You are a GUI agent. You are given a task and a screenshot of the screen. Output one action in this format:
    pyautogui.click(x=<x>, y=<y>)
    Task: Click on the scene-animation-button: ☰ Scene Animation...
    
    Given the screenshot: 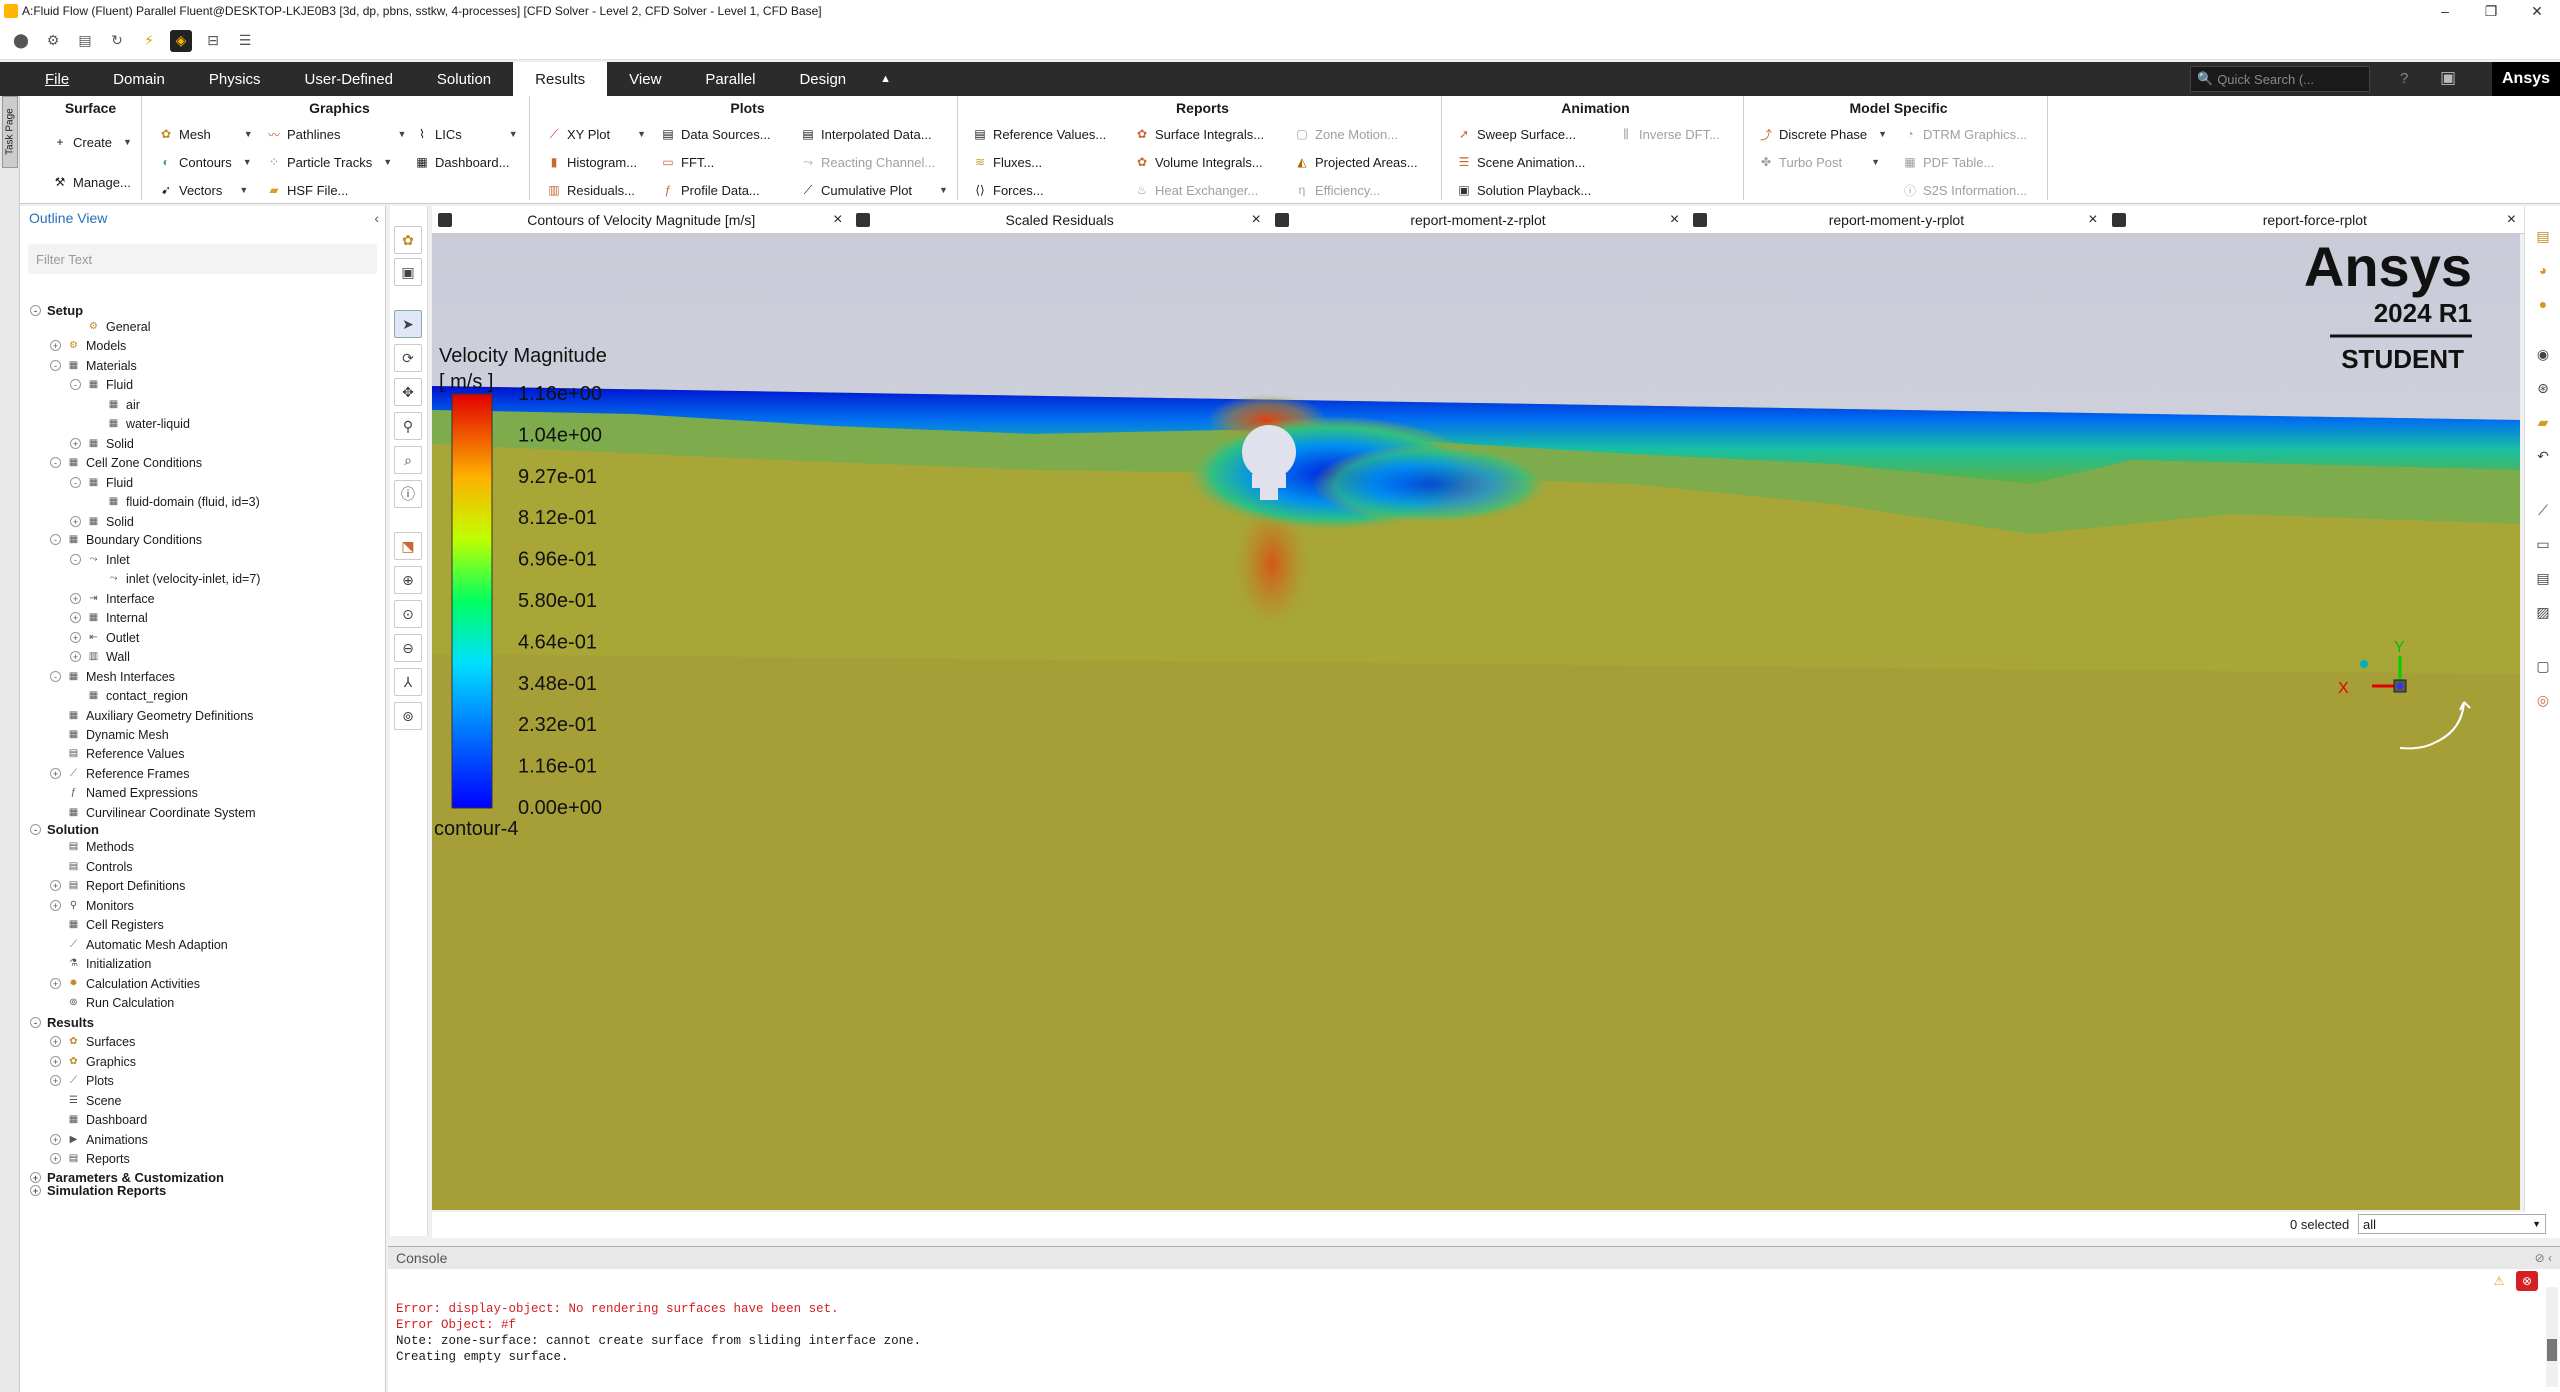 What is the action you would take?
    pyautogui.click(x=1521, y=162)
    